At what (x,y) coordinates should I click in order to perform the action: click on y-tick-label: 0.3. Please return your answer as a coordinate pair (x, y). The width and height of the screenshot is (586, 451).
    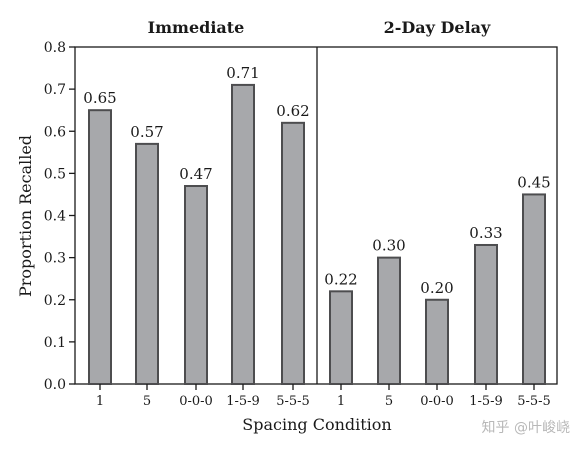
    Looking at the image, I should click on (55, 259).